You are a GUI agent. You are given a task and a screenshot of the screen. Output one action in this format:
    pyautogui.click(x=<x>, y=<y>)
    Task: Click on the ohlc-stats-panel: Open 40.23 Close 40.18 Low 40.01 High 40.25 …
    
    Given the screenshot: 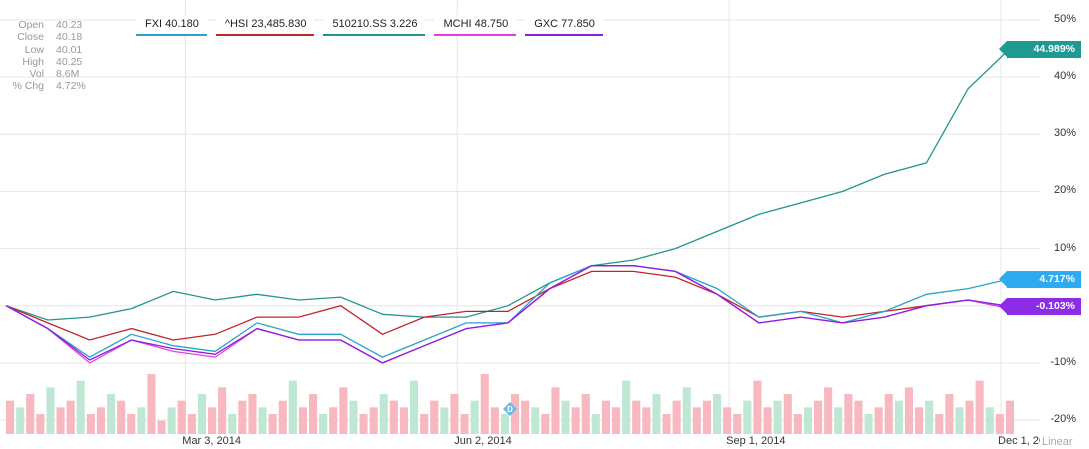 What is the action you would take?
    pyautogui.click(x=44, y=56)
    